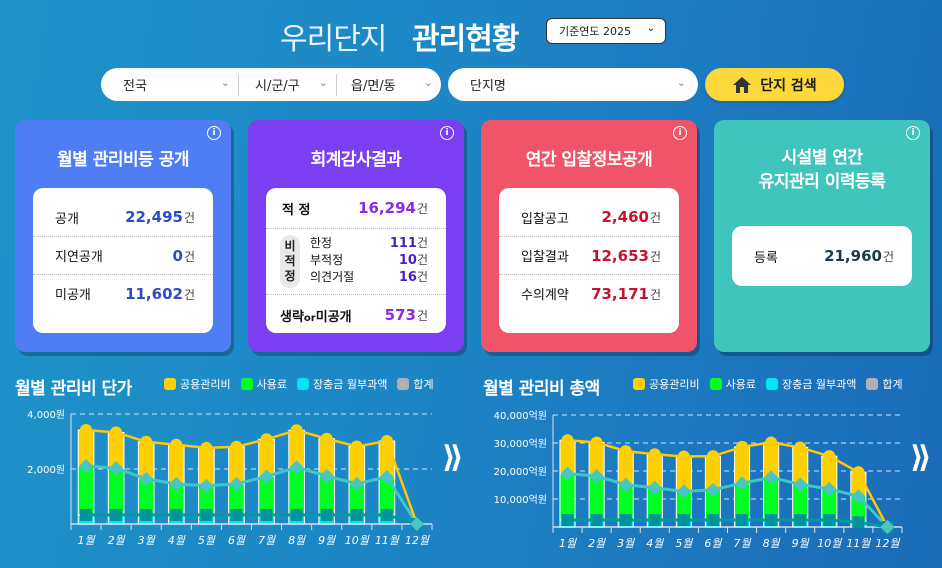 The width and height of the screenshot is (942, 568). What do you see at coordinates (356, 315) in the screenshot?
I see `stat-row-omitted: 생략or미공개 573건` at bounding box center [356, 315].